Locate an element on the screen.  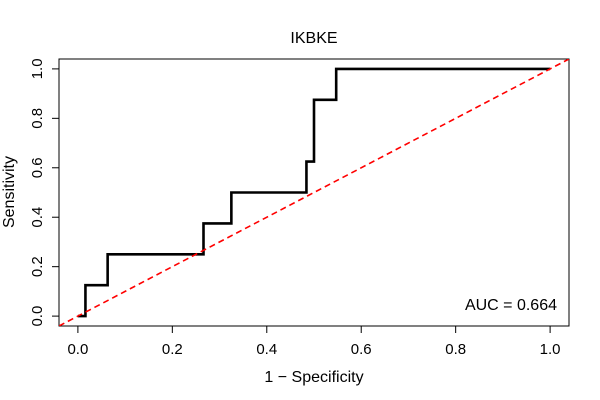
x-tick-label: 0.2 is located at coordinates (172, 349).